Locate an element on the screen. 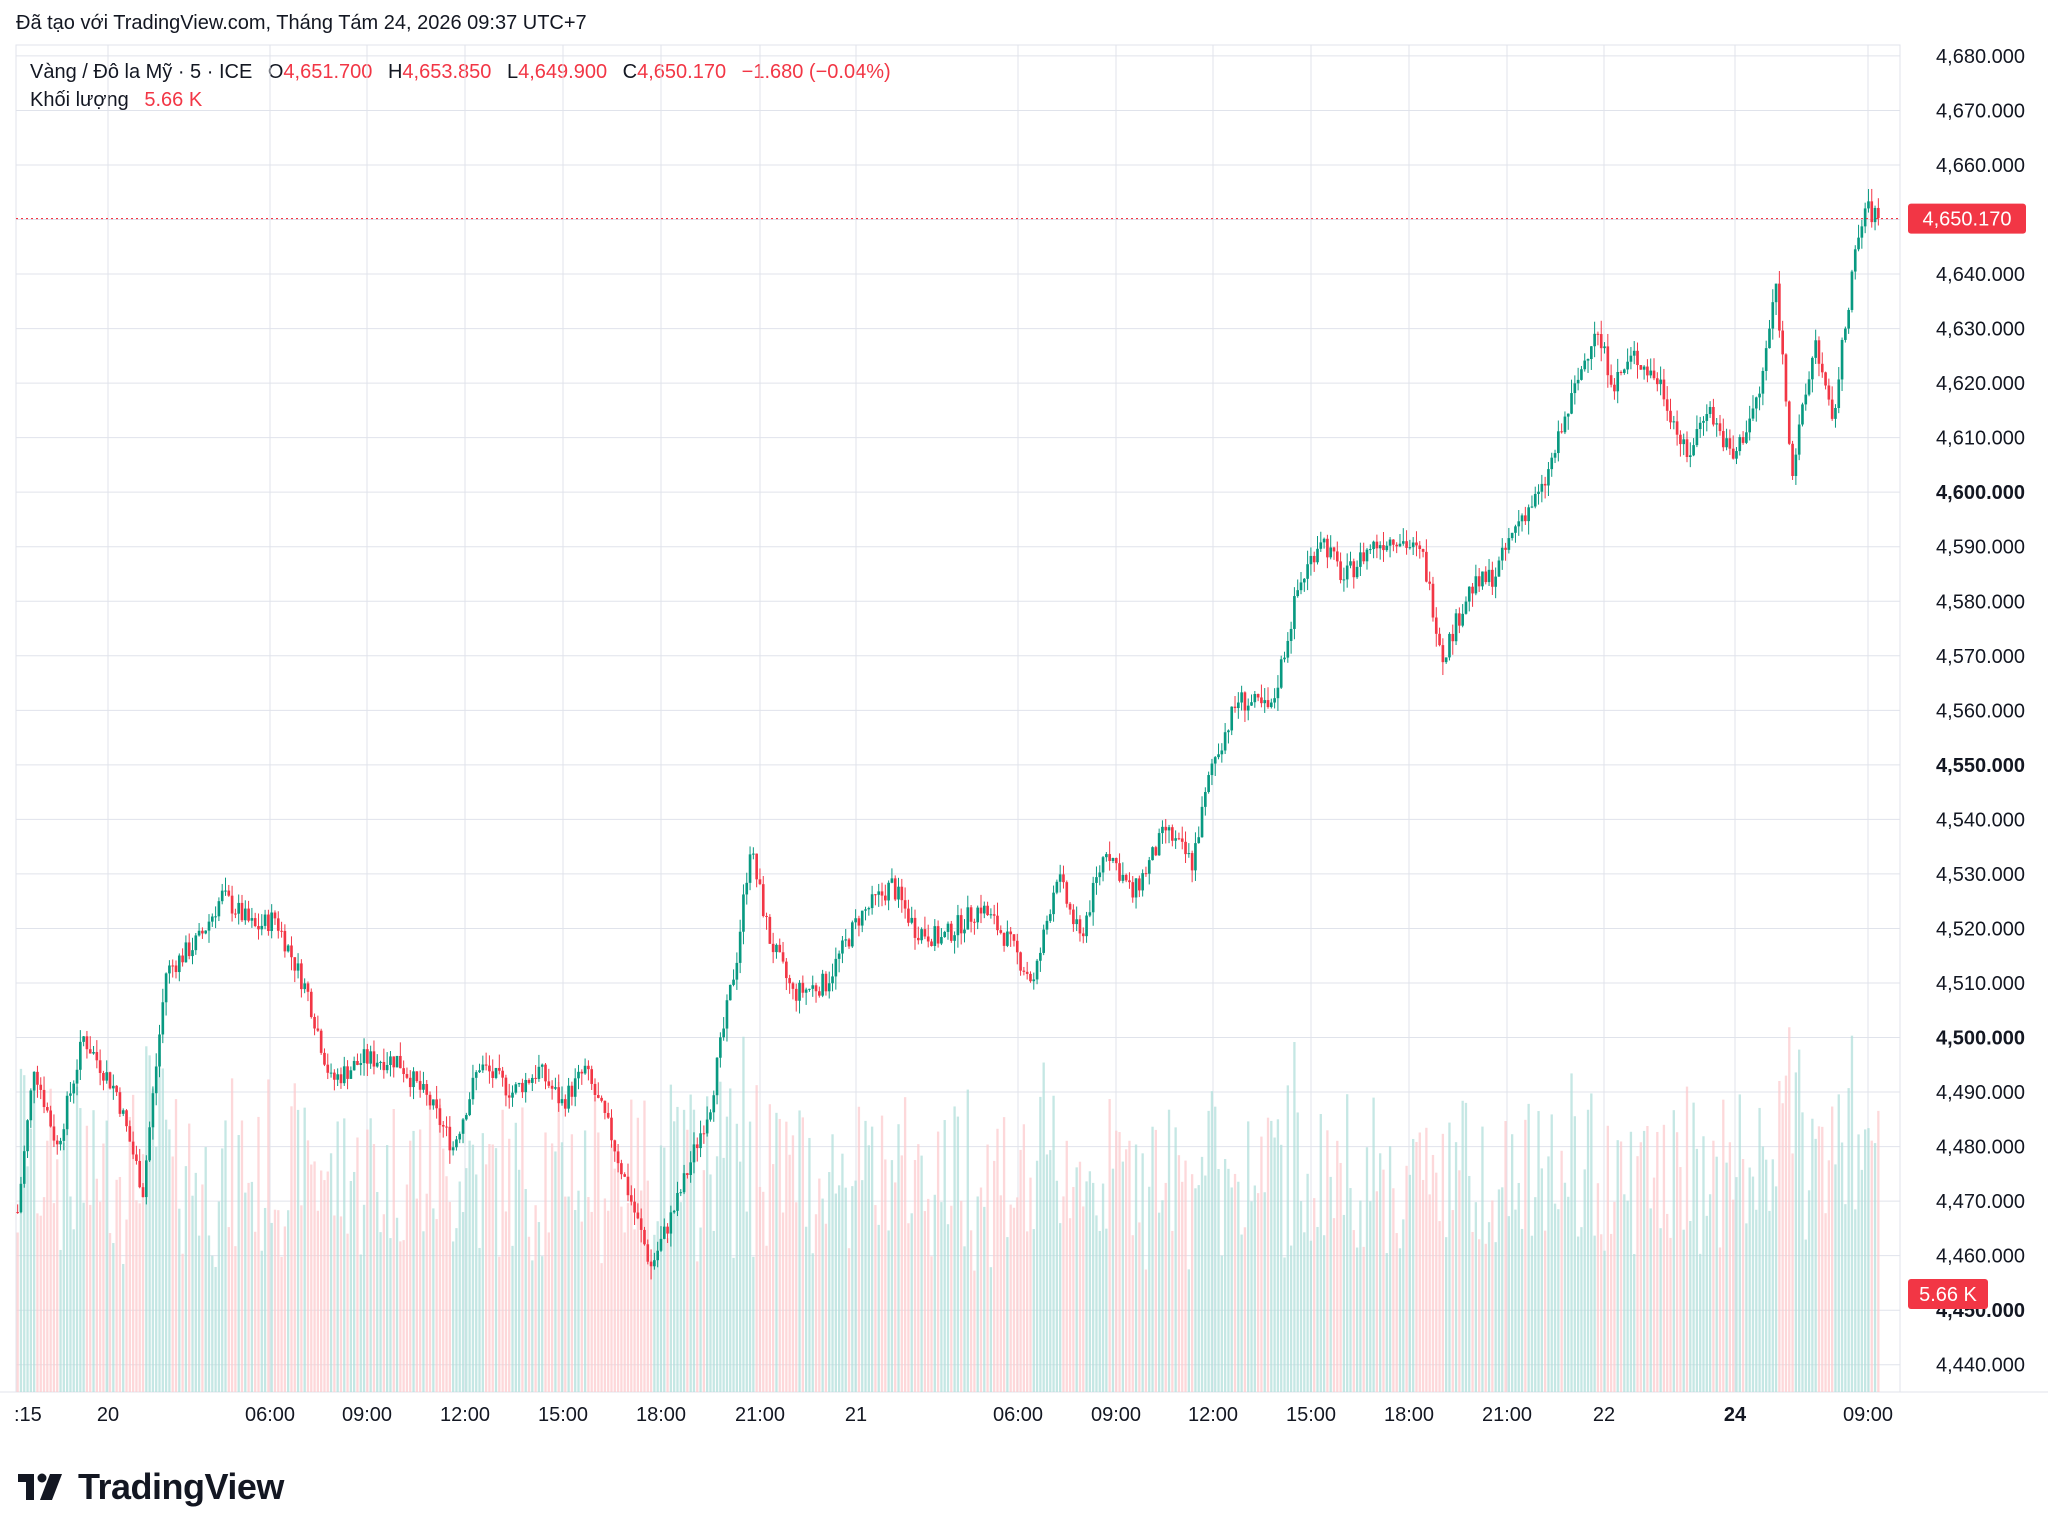 This screenshot has width=2048, height=1529. open-label: O is located at coordinates (275, 72).